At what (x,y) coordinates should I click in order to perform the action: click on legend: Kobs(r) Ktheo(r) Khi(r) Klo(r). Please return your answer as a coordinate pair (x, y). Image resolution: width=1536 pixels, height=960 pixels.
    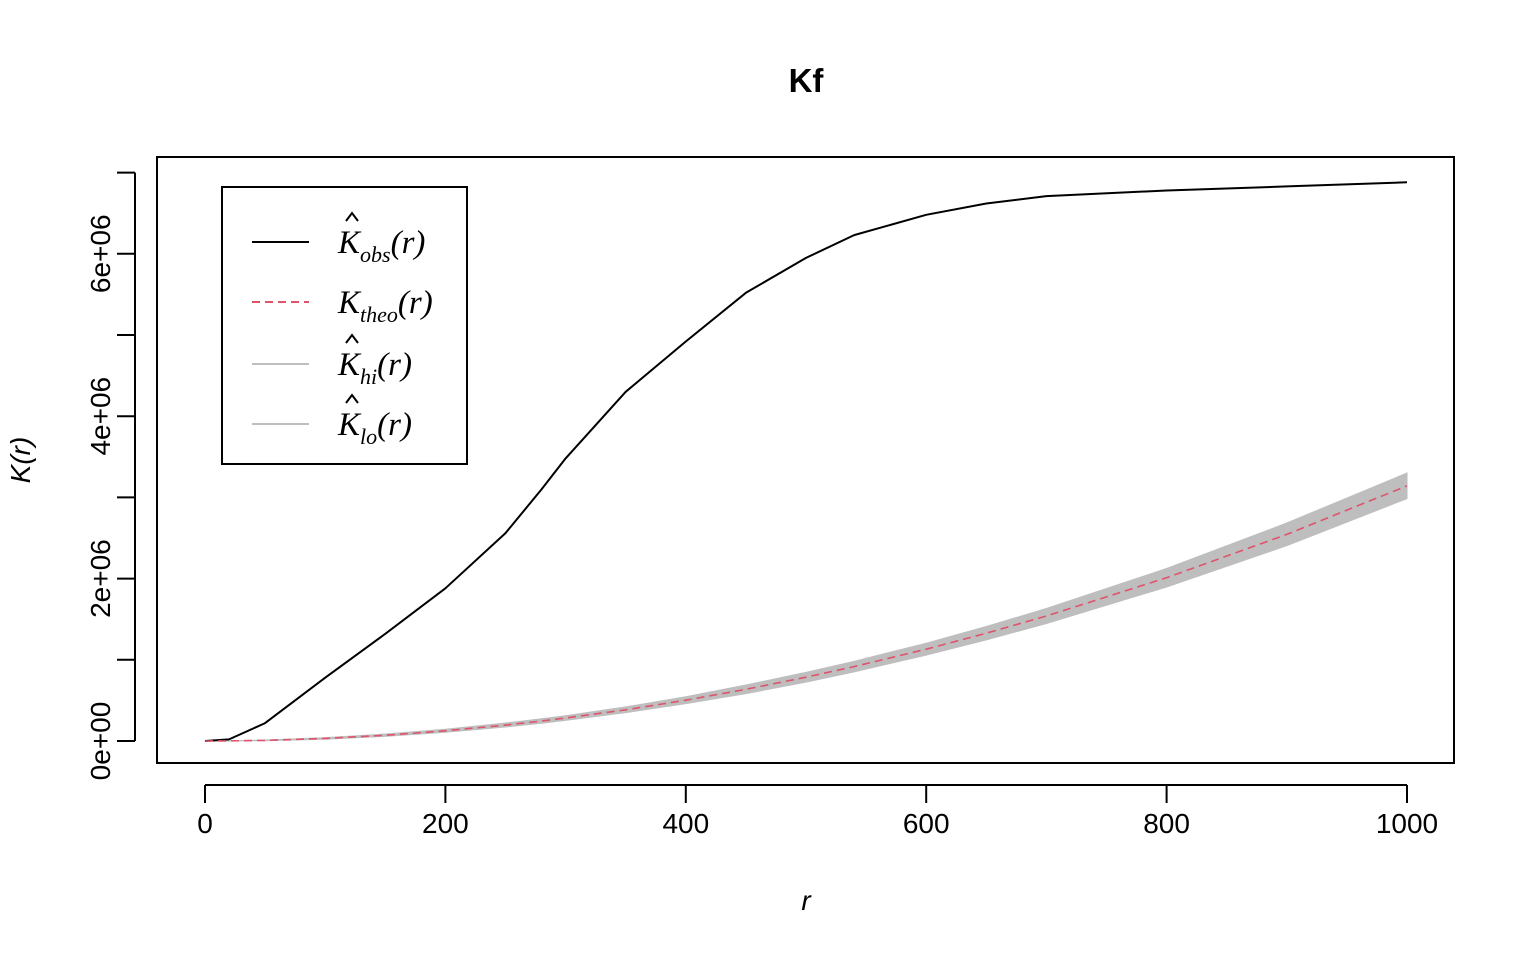
    Looking at the image, I should click on (342, 330).